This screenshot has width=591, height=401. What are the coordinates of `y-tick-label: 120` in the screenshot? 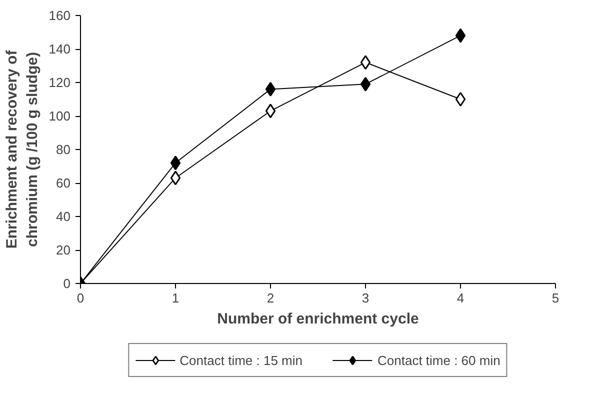 It's located at (59, 82).